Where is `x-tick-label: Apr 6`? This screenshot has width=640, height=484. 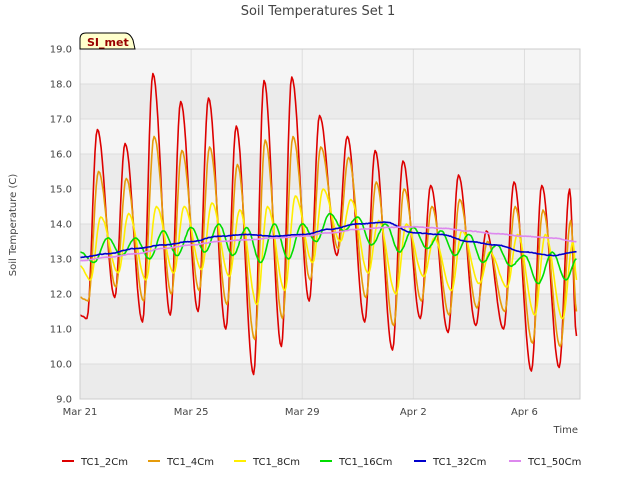
x-tick-label: Apr 6 is located at coordinates (524, 412).